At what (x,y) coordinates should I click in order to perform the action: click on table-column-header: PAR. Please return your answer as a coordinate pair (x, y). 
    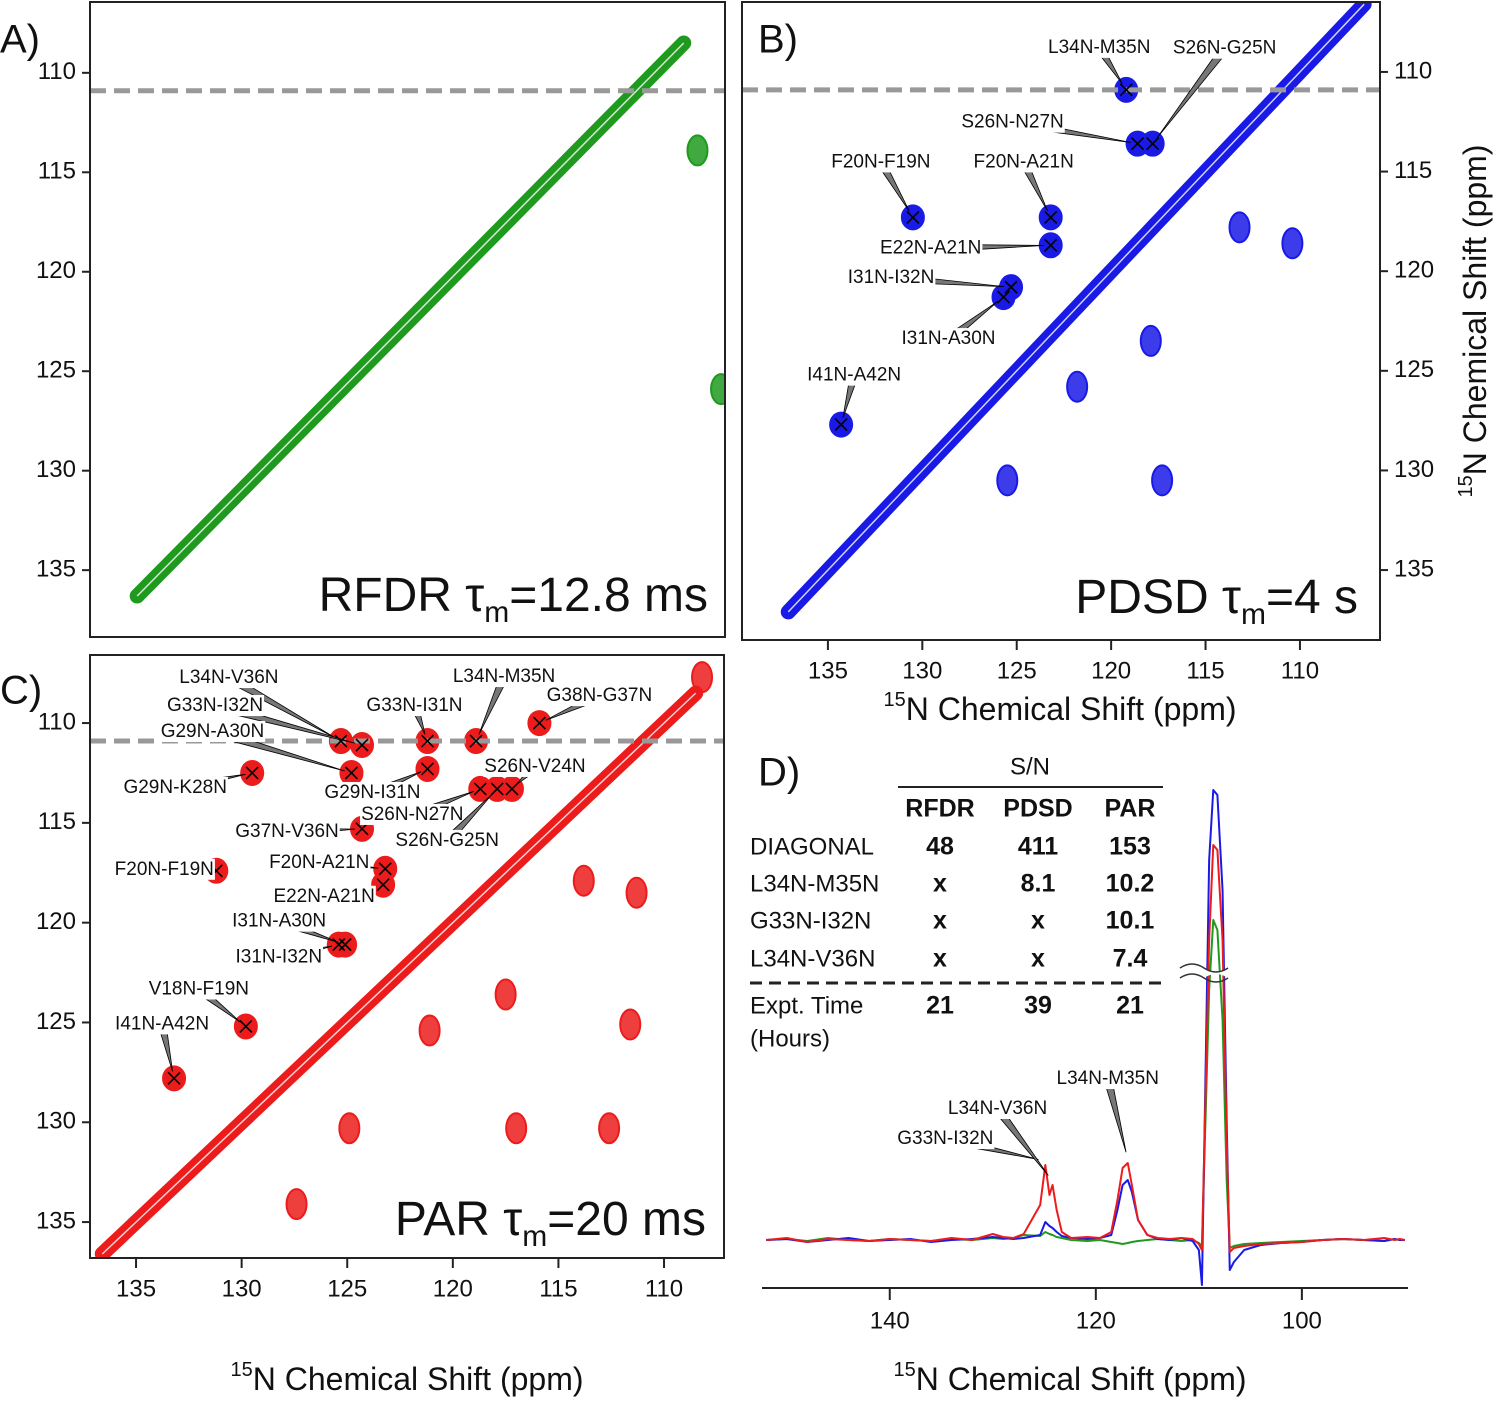
    Looking at the image, I should click on (1130, 809).